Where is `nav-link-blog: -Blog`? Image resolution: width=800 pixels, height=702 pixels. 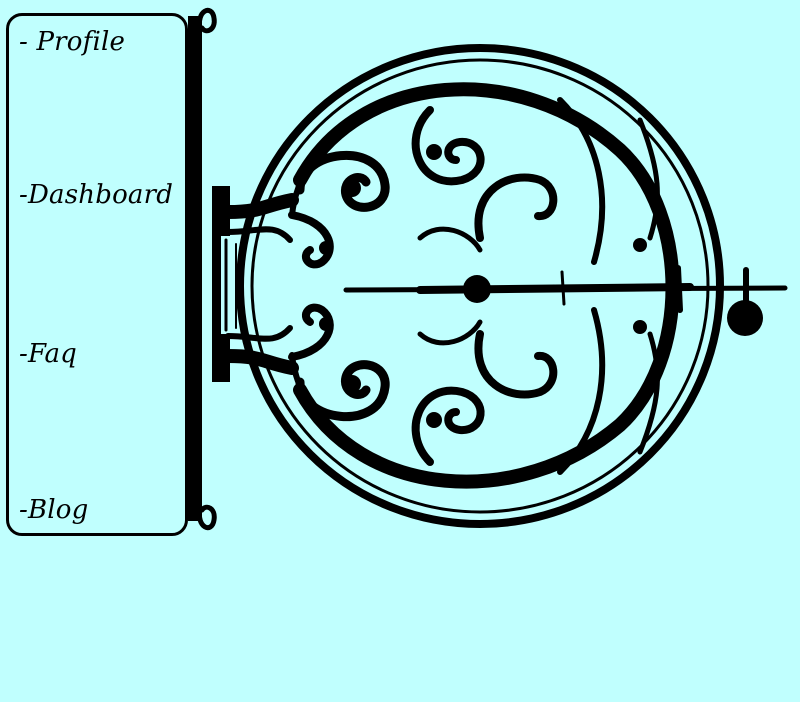 nav-link-blog: -Blog is located at coordinates (54, 510).